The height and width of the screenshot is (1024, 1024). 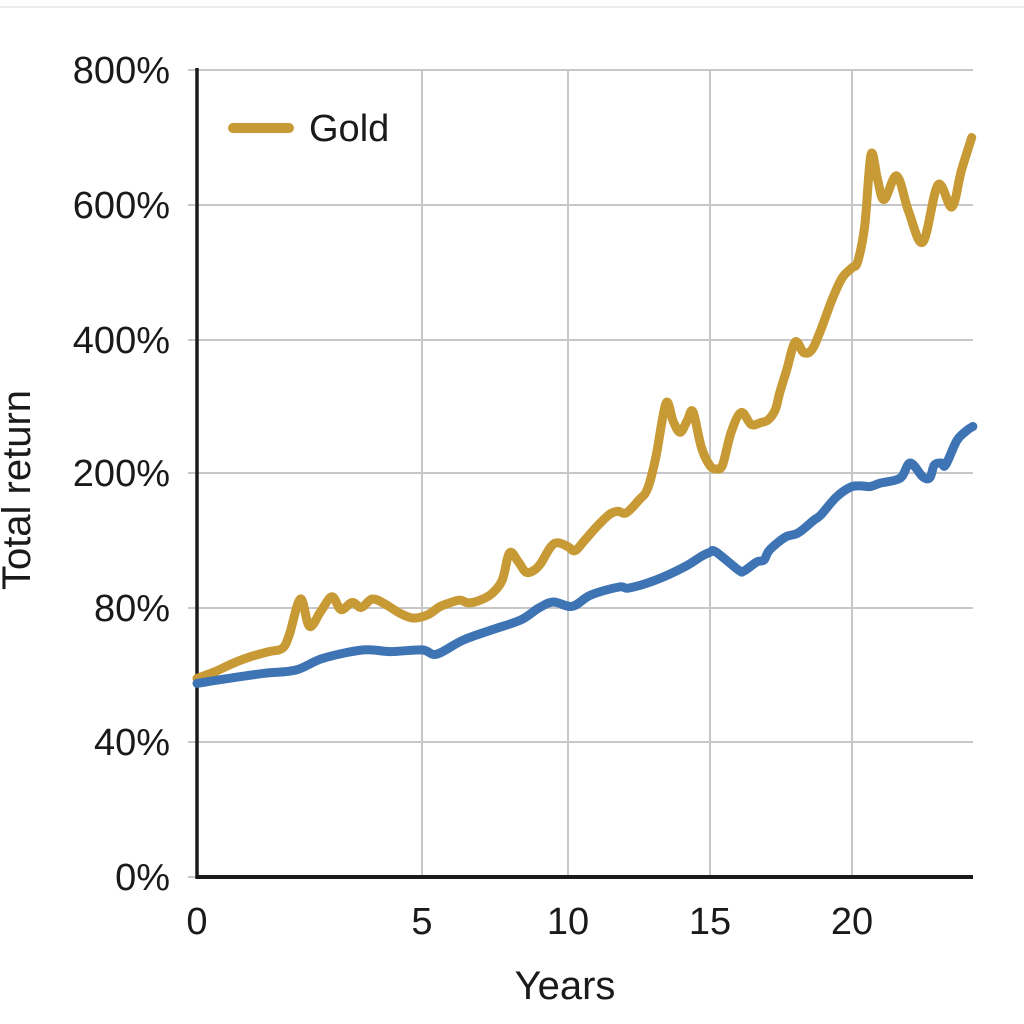 I want to click on y-axis-title: Total return, so click(x=19, y=490).